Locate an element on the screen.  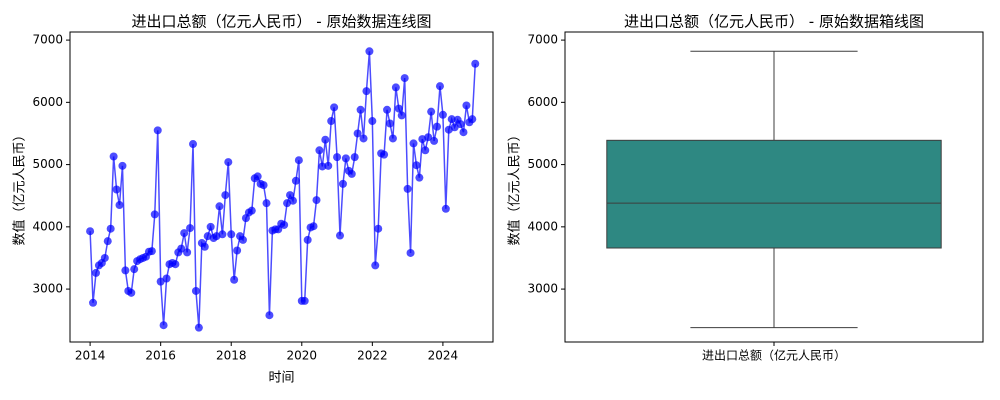
chart-title: 进出口总额（亿元人民币） - 原始数据连线图 is located at coordinates (282, 22).